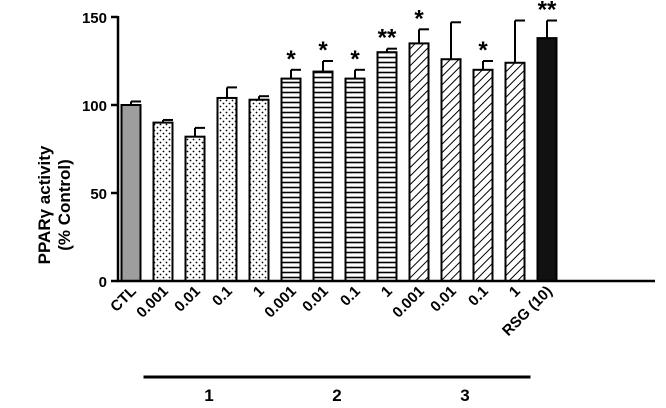 The height and width of the screenshot is (408, 666). I want to click on y-tick-label: 150, so click(94, 18).